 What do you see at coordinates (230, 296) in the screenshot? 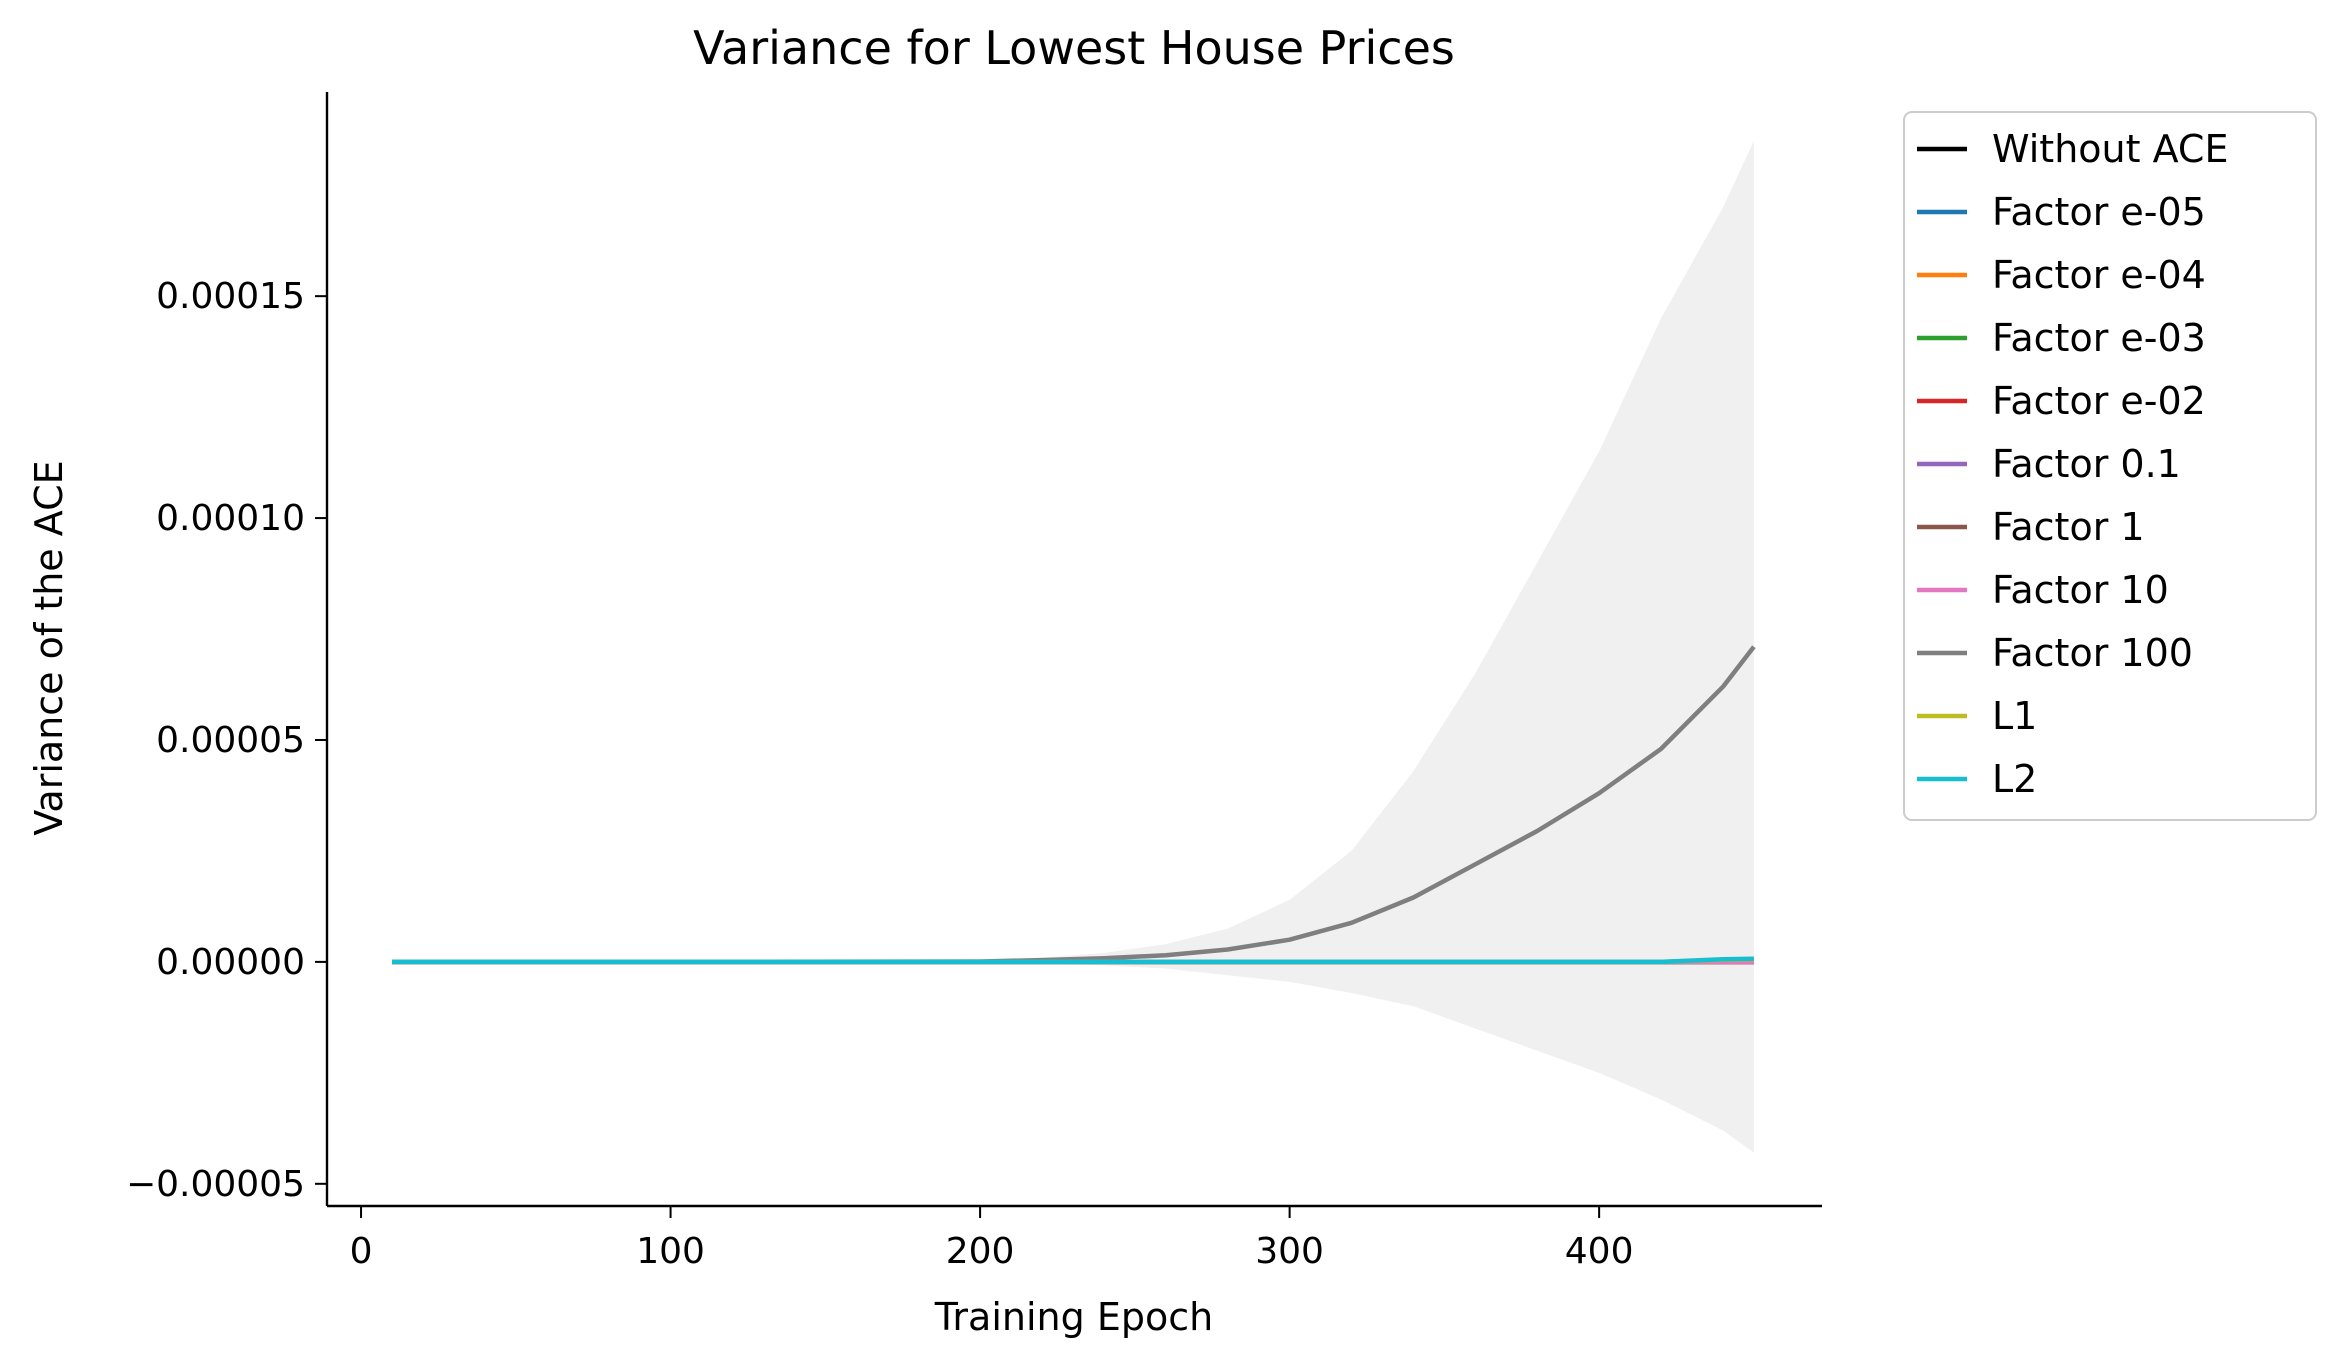
I see `y-tick-label: 0.00015` at bounding box center [230, 296].